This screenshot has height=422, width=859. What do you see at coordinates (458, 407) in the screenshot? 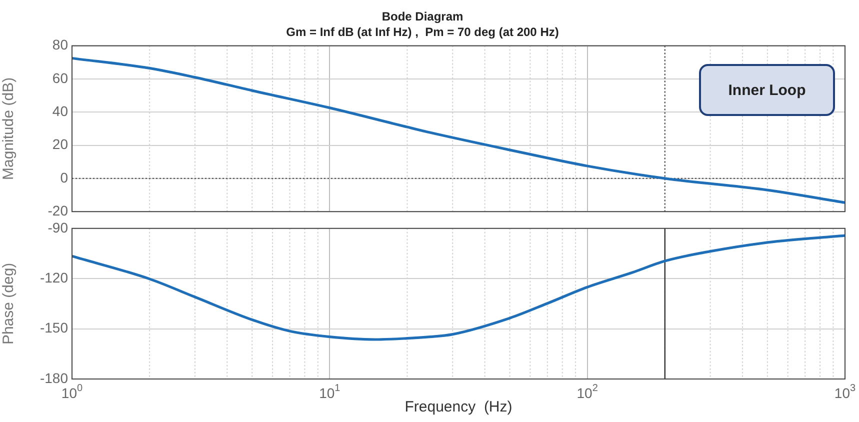
I see `x-axis-title: Frequency (Hz)` at bounding box center [458, 407].